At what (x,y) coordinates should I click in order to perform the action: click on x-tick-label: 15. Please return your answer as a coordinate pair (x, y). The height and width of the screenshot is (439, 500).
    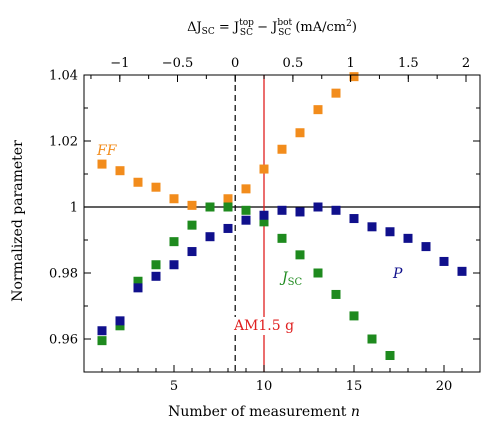
    Looking at the image, I should click on (354, 386).